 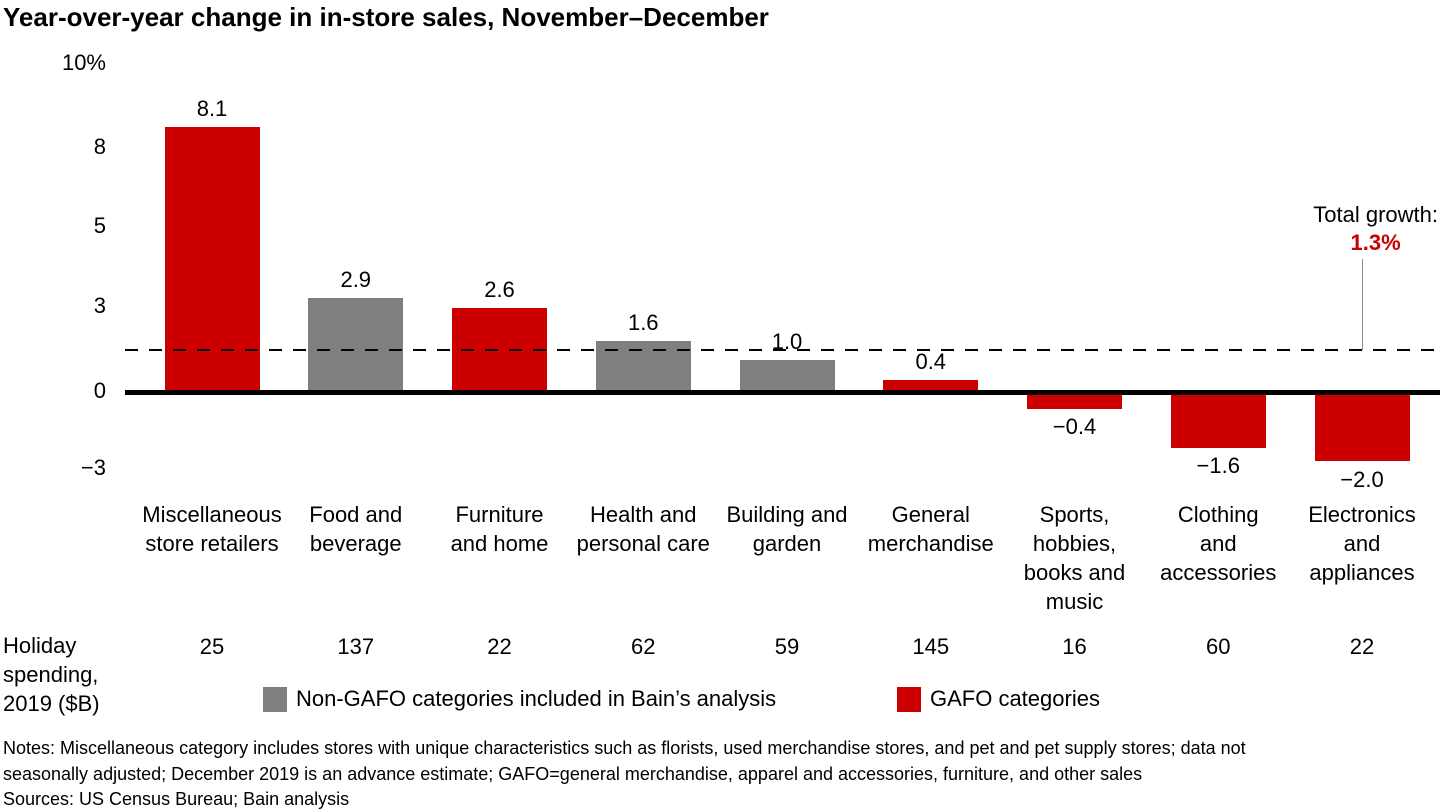 I want to click on holiday-spending-value: 62, so click(x=643, y=646).